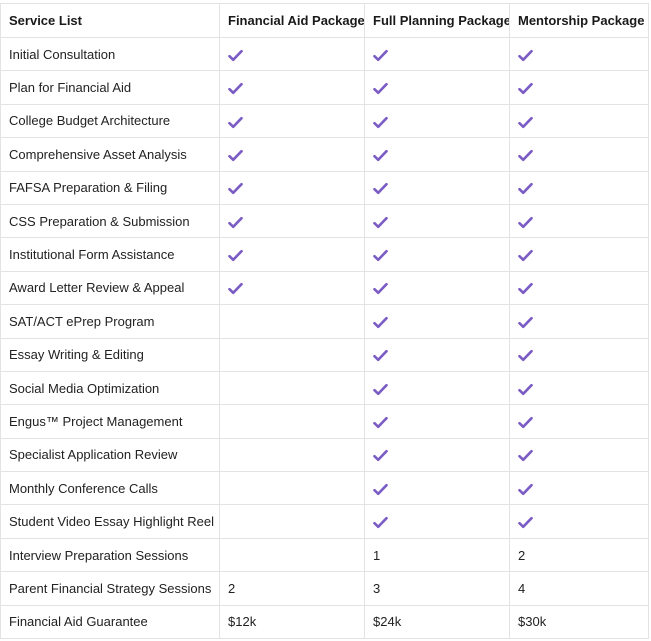 The height and width of the screenshot is (641, 651). What do you see at coordinates (522, 588) in the screenshot?
I see `cell-value: 4` at bounding box center [522, 588].